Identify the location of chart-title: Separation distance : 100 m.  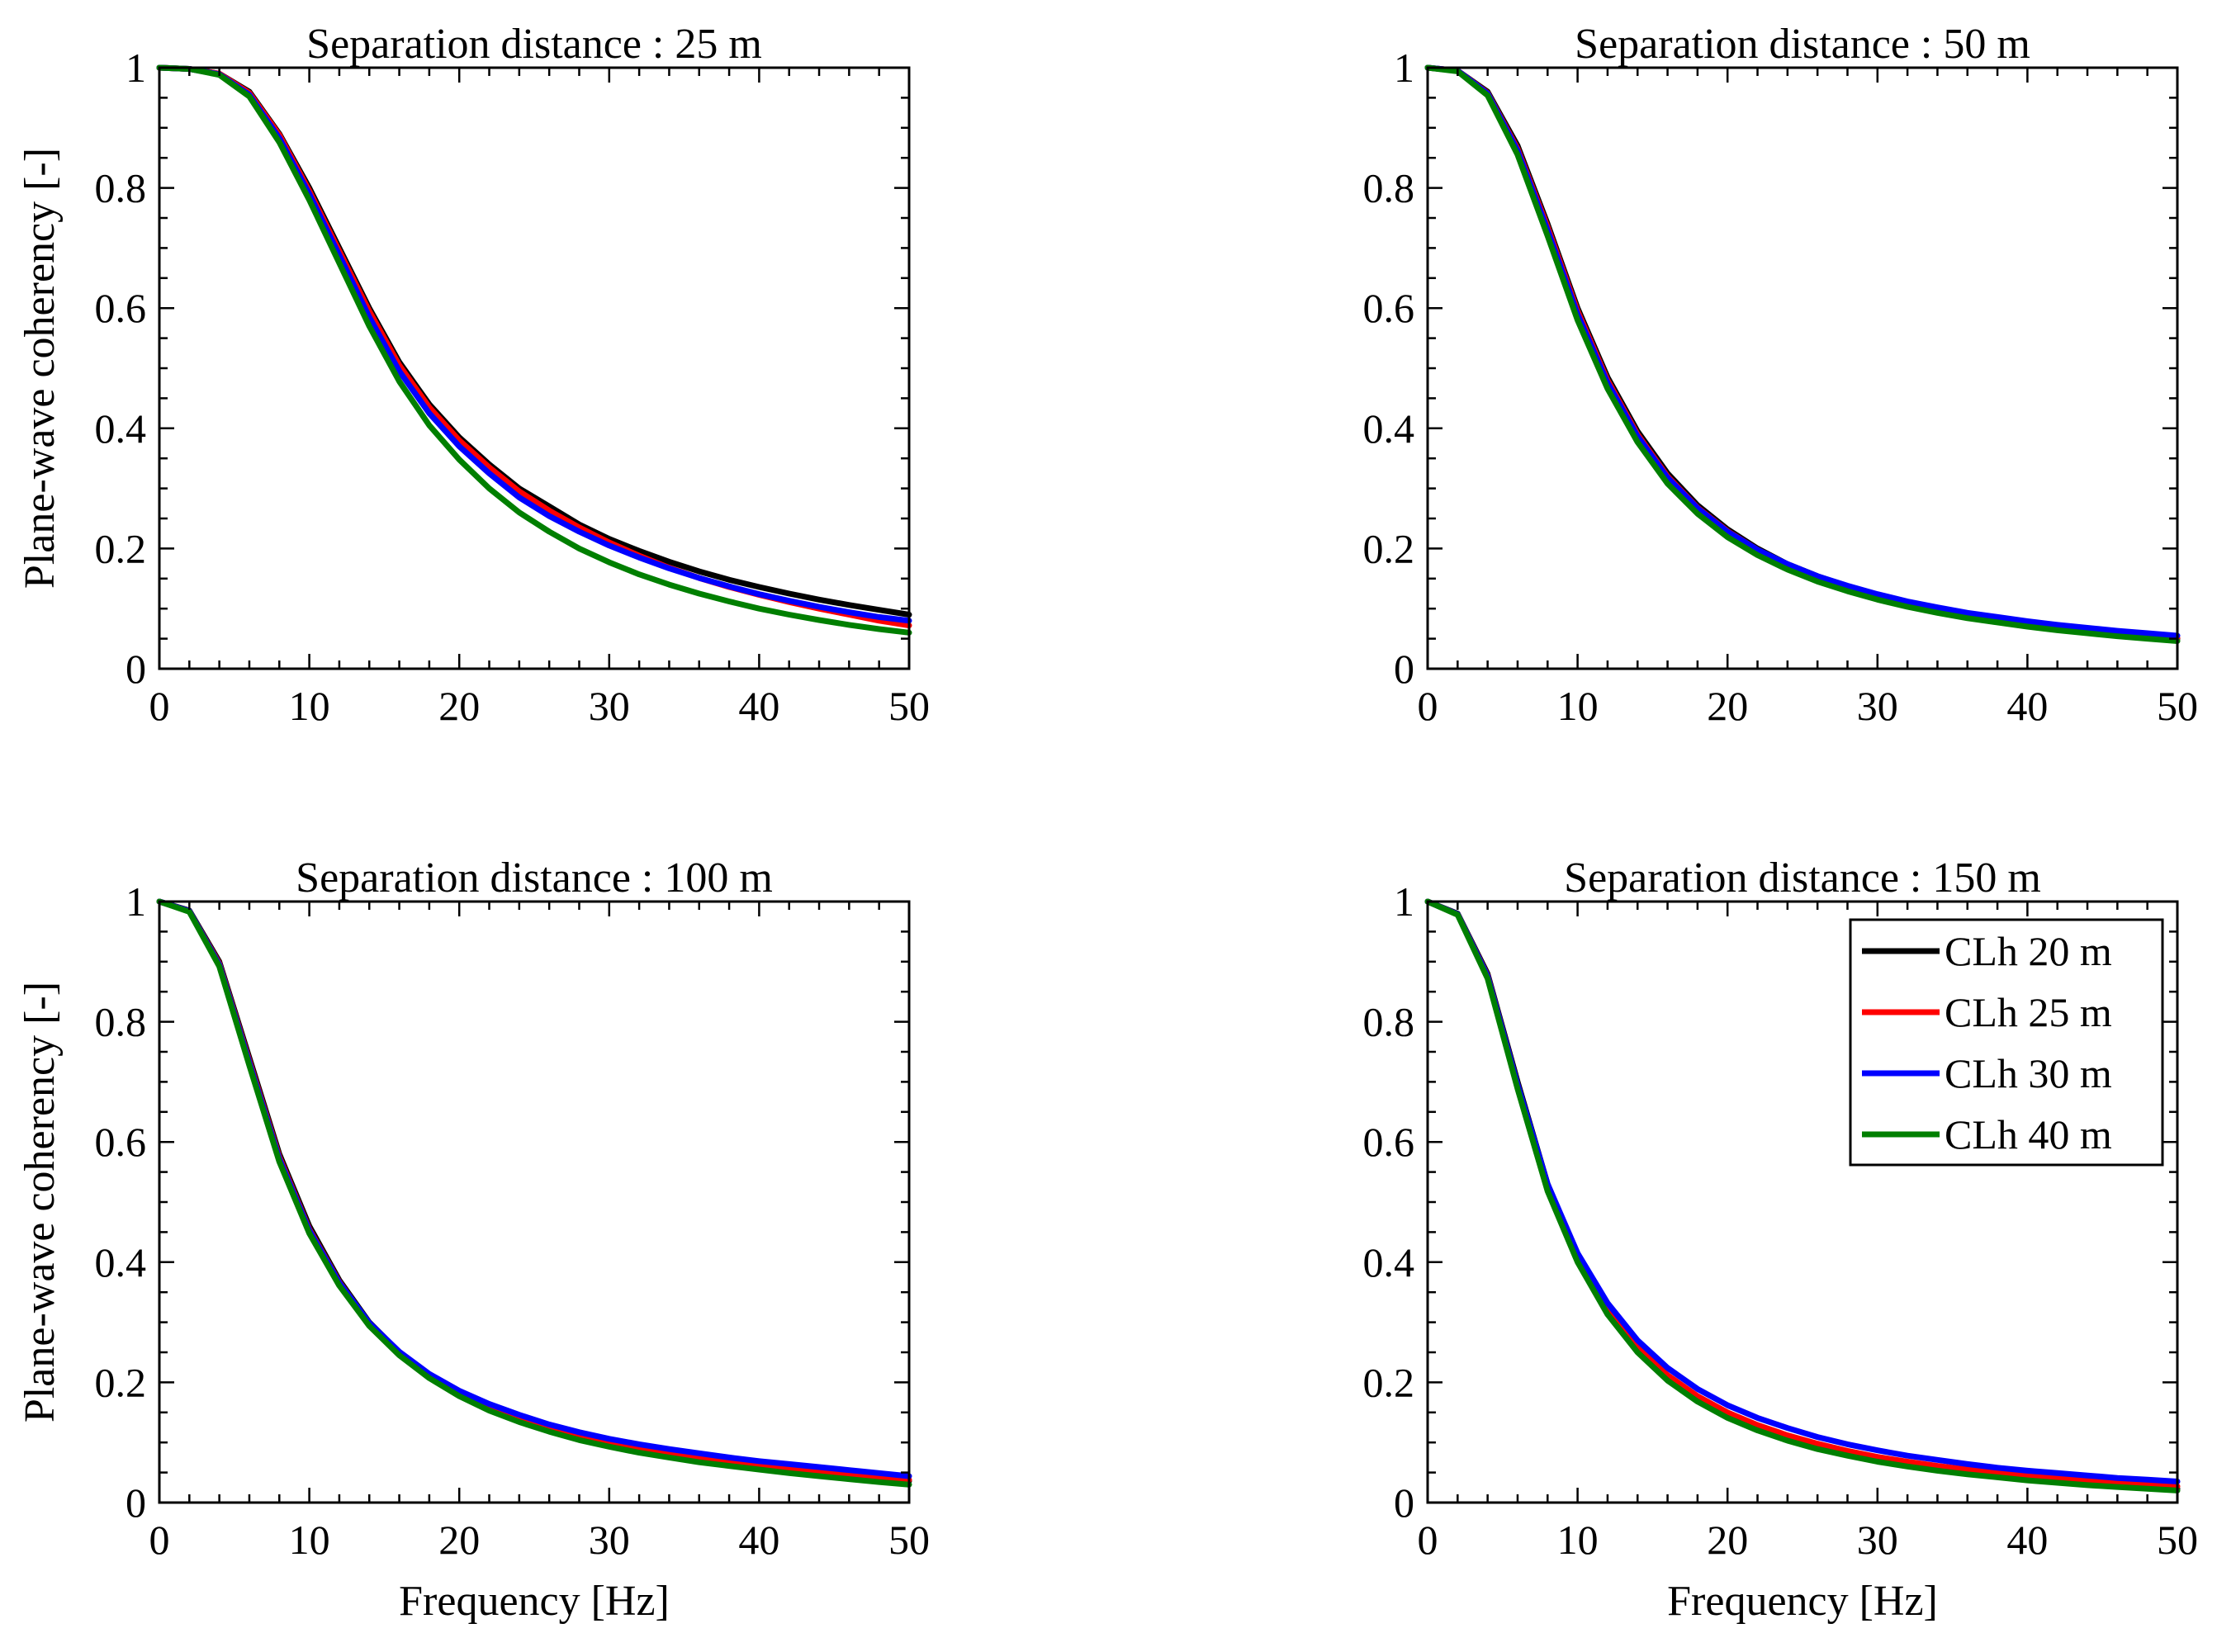
(534, 878).